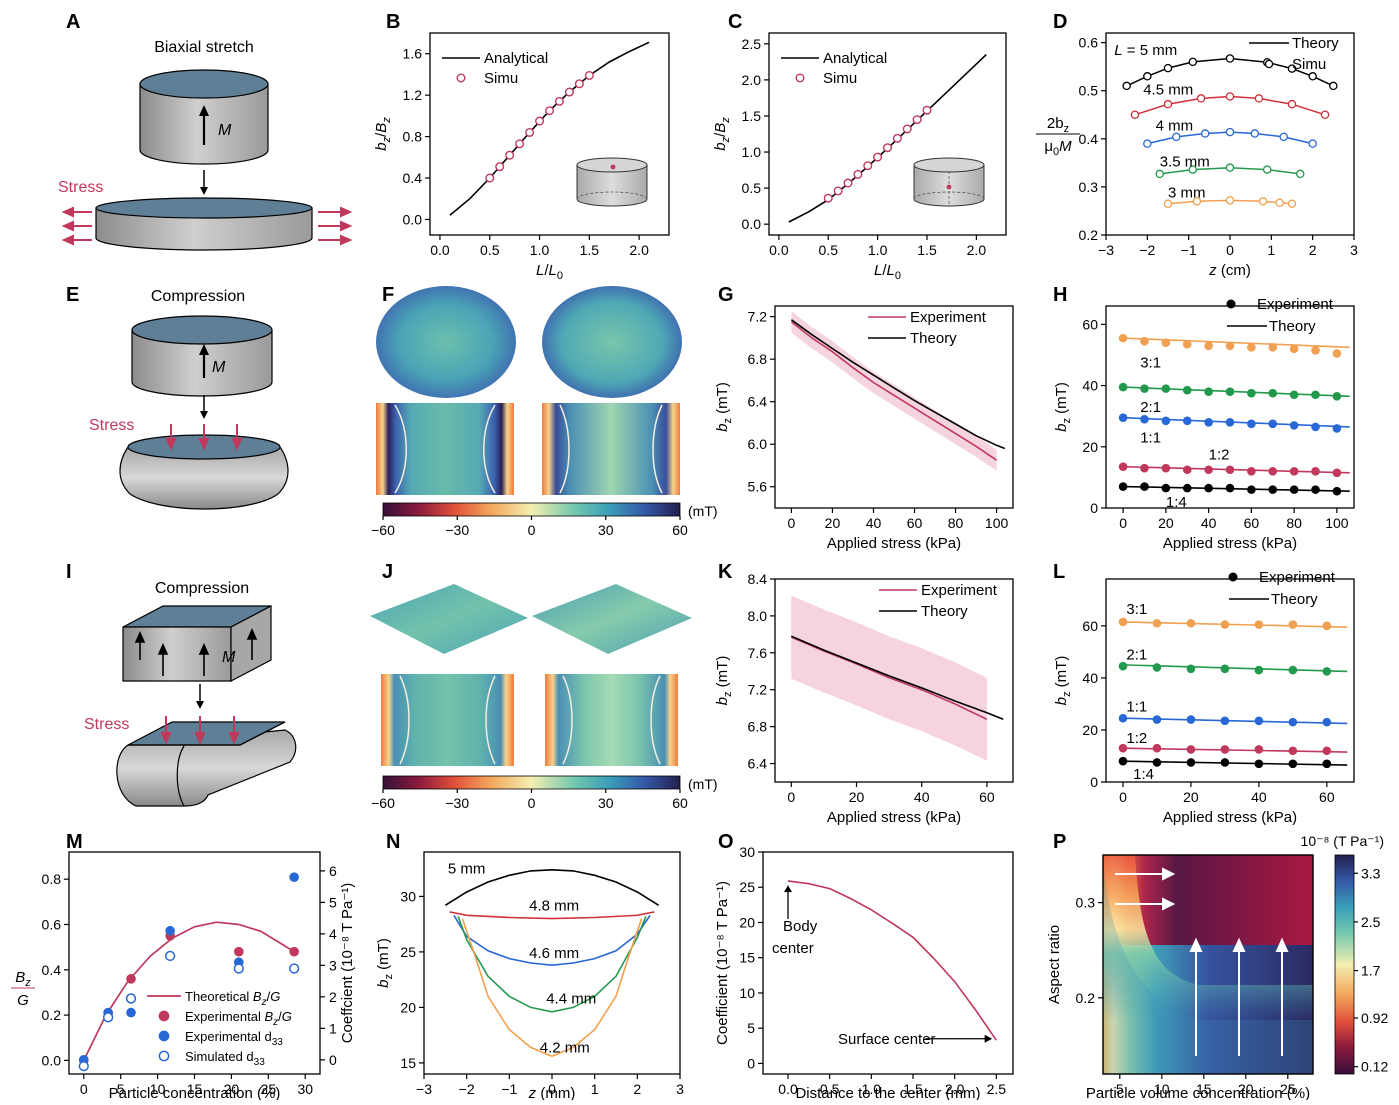 This screenshot has height=1105, width=1399. What do you see at coordinates (554, 905) in the screenshot?
I see `series-label: 4.8 mm` at bounding box center [554, 905].